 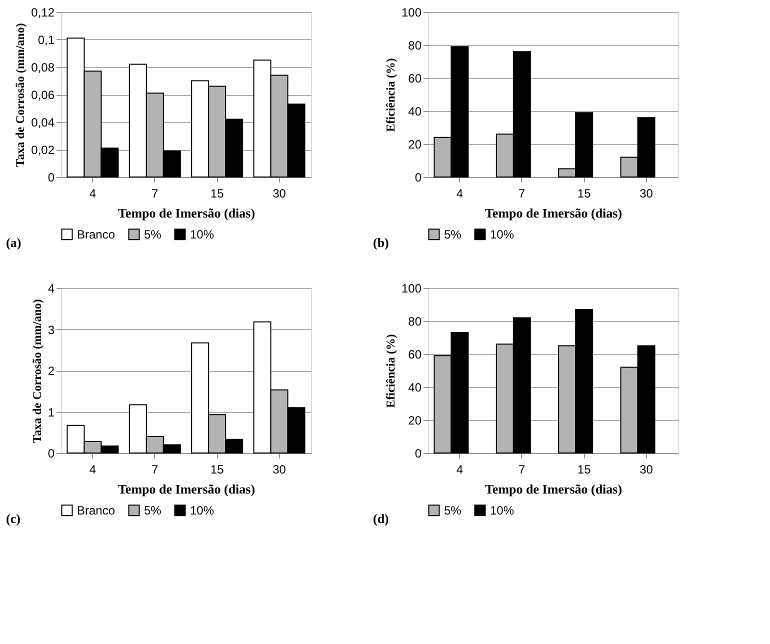 I want to click on y-tick-label: 1, so click(x=51, y=412).